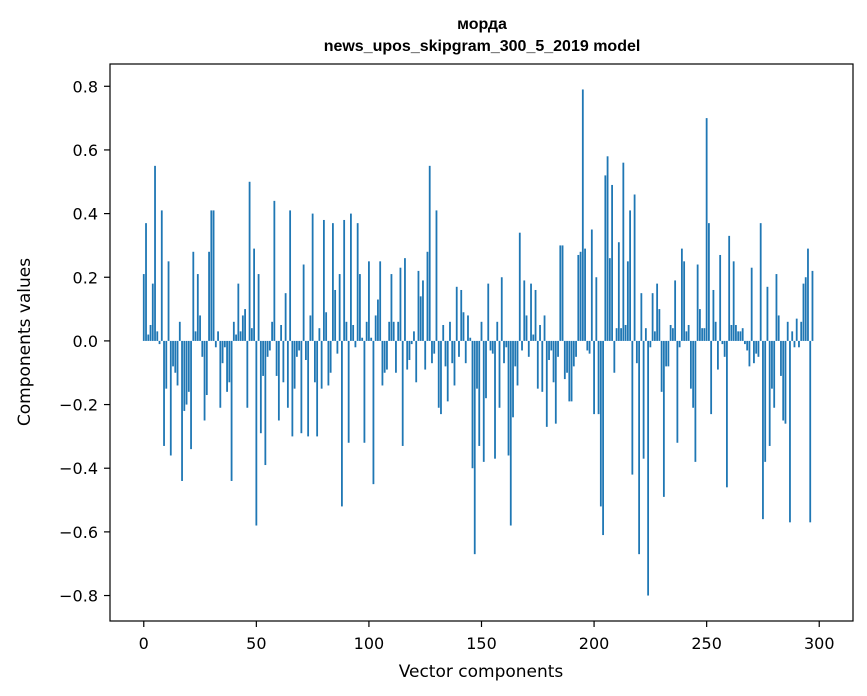  Describe the element at coordinates (78, 405) in the screenshot. I see `y-tick-label: −0.2` at that location.